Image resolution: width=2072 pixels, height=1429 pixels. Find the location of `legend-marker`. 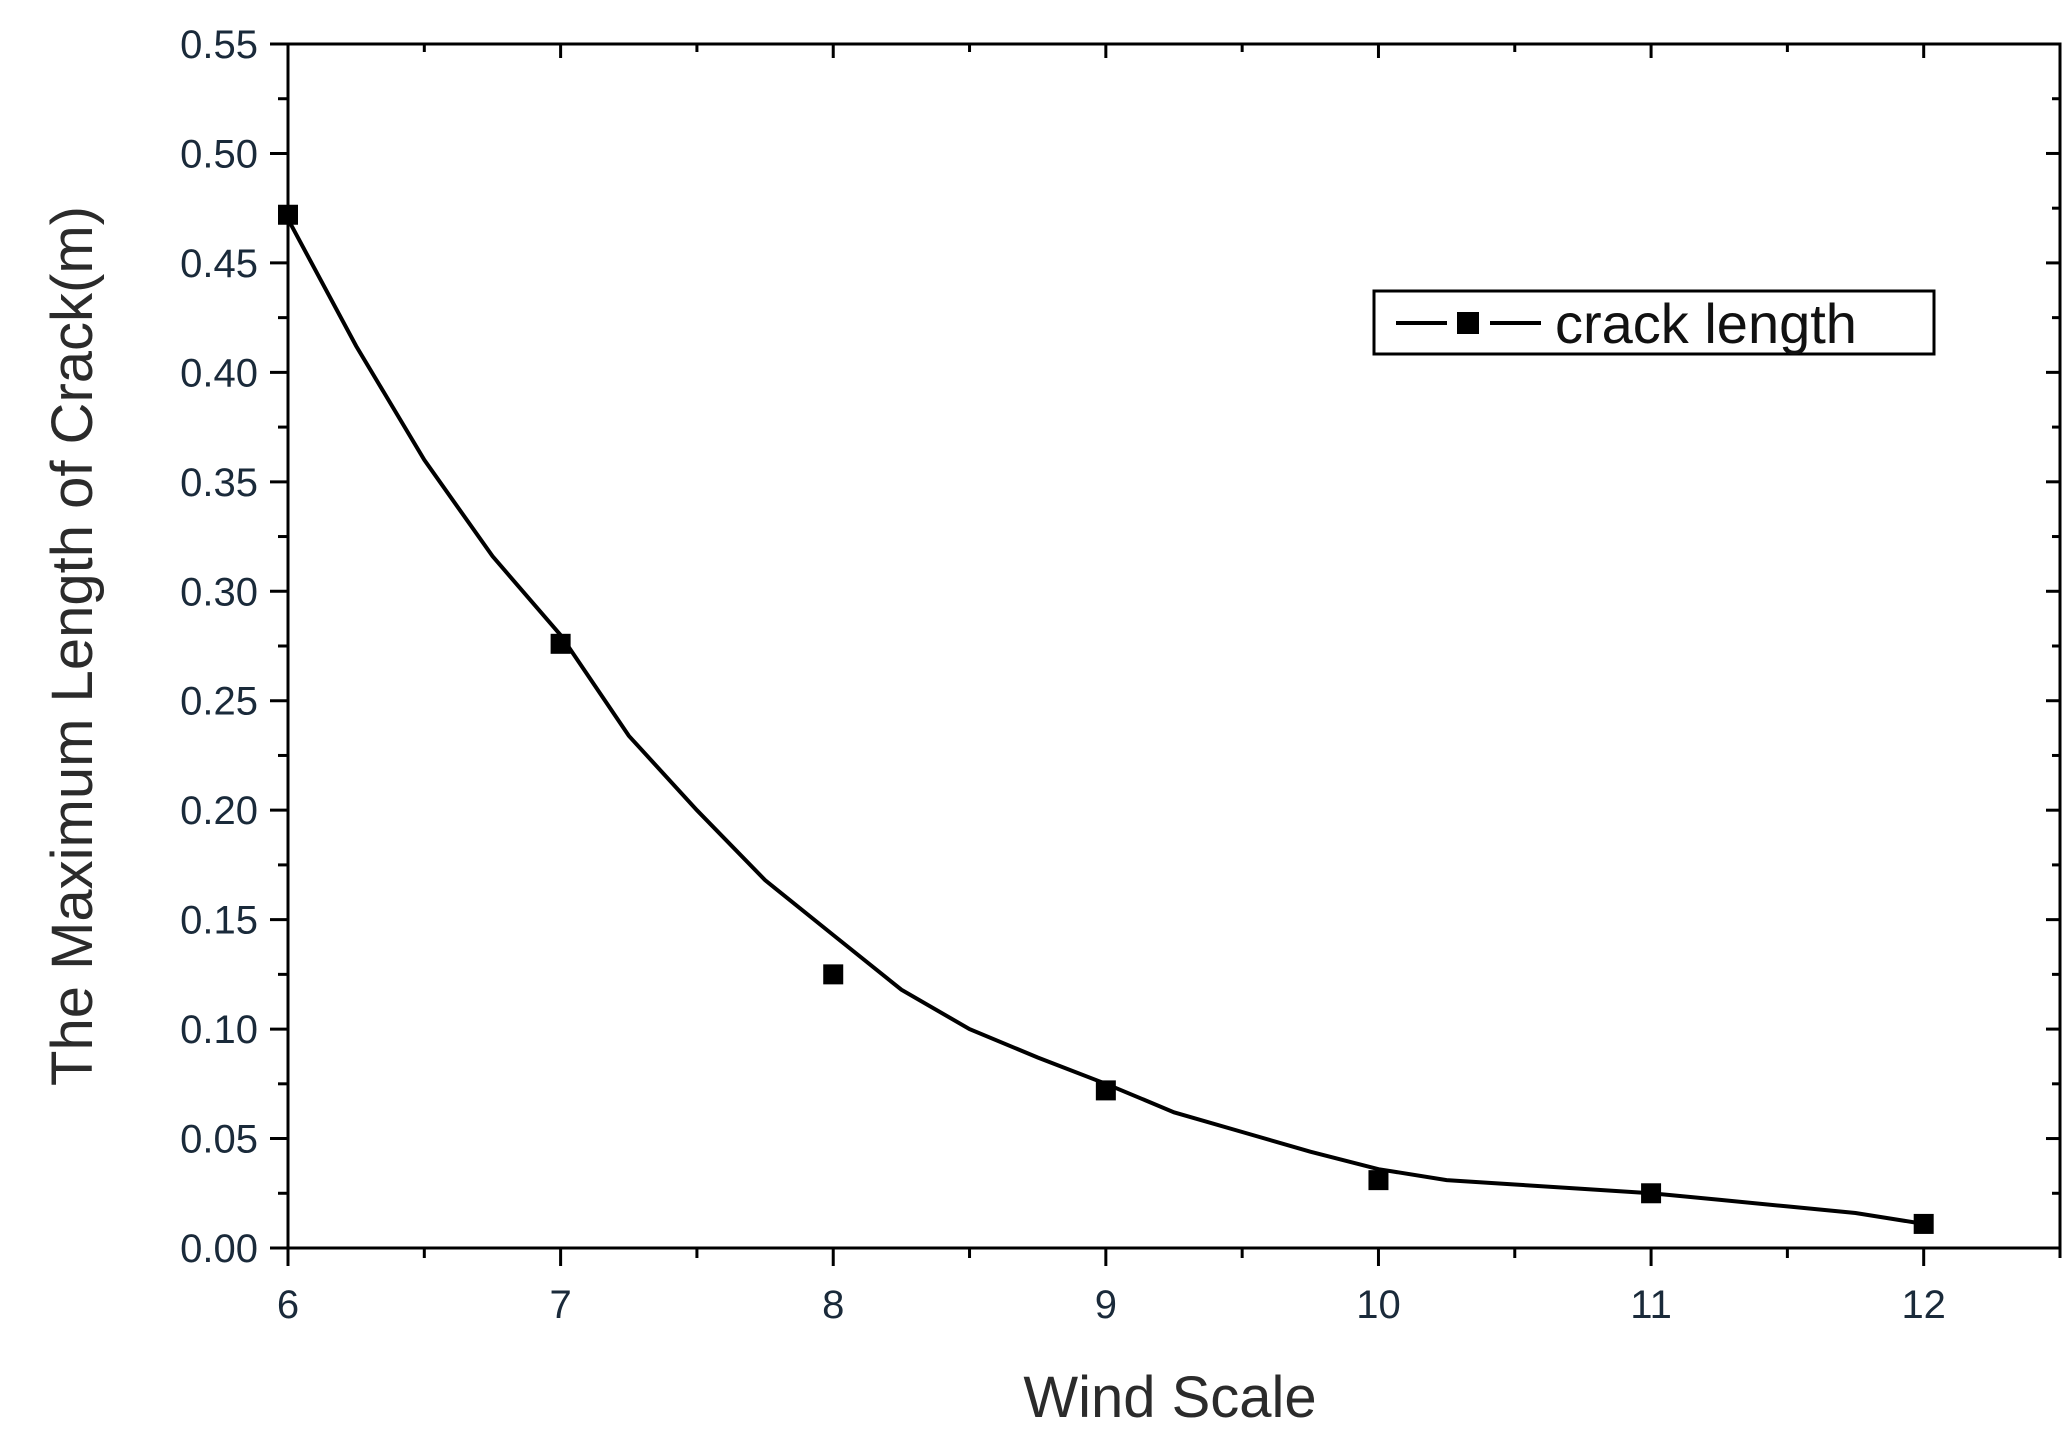

legend-marker is located at coordinates (1468, 323).